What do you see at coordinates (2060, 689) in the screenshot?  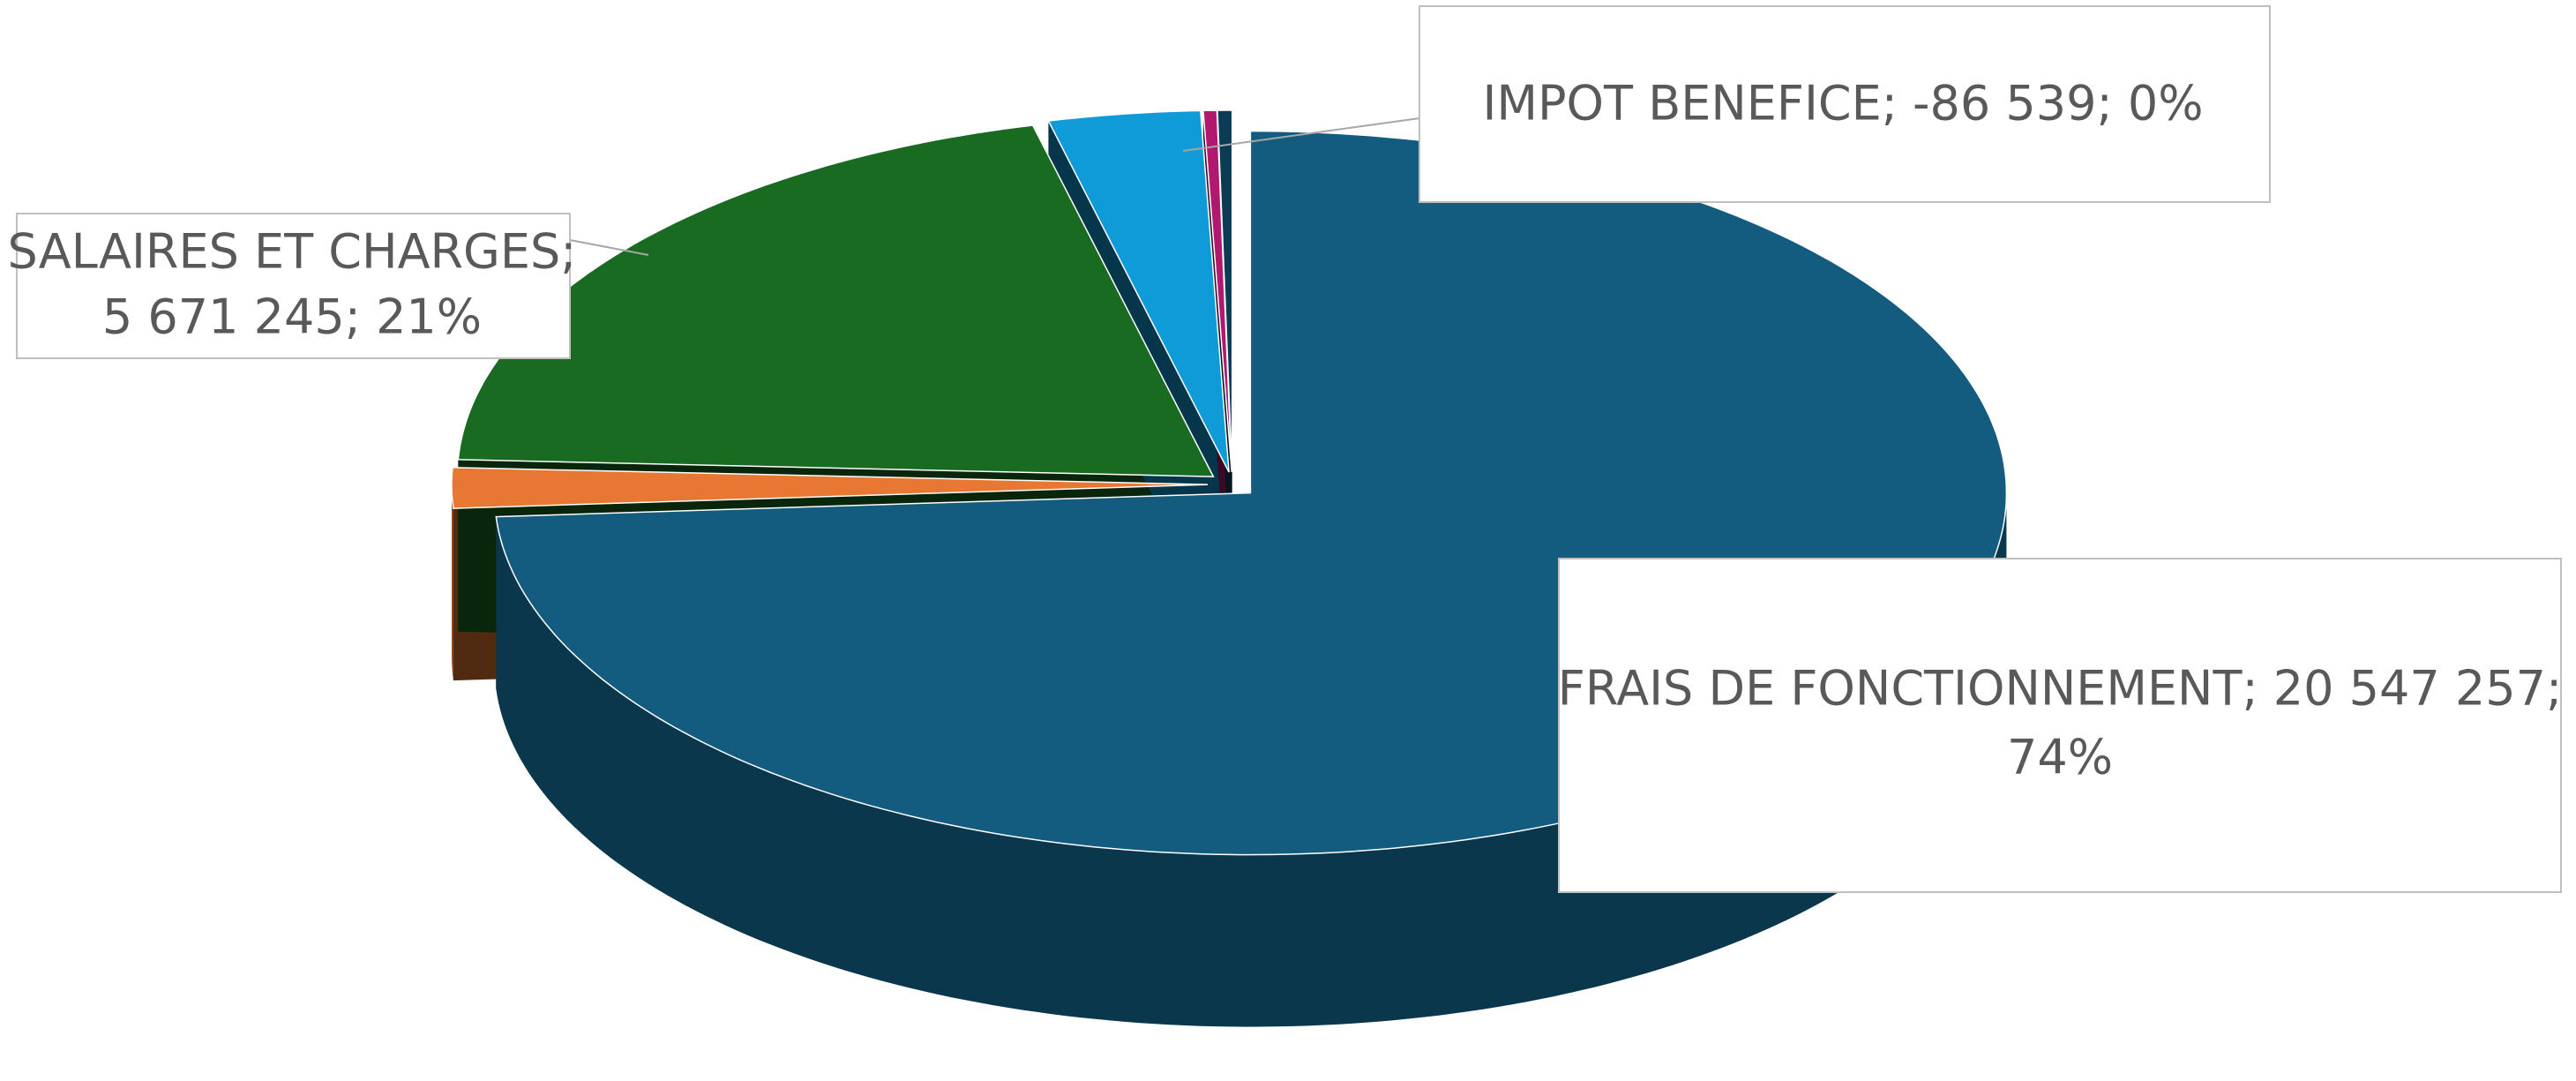 I see `data-label: FRAIS DE FONCTIONNEMENT; 20 547 257;` at bounding box center [2060, 689].